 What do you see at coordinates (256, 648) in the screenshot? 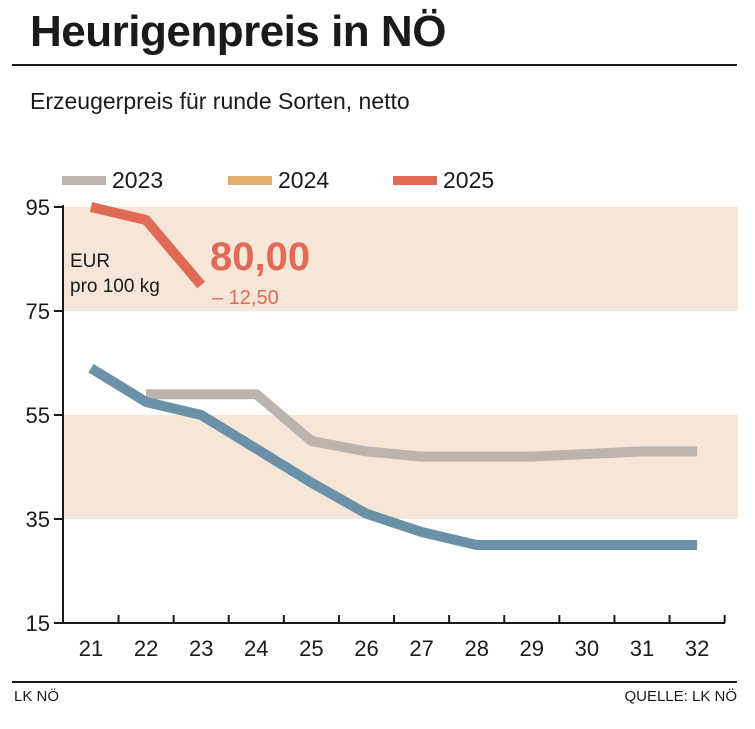
I see `x-tick-label-24: 24` at bounding box center [256, 648].